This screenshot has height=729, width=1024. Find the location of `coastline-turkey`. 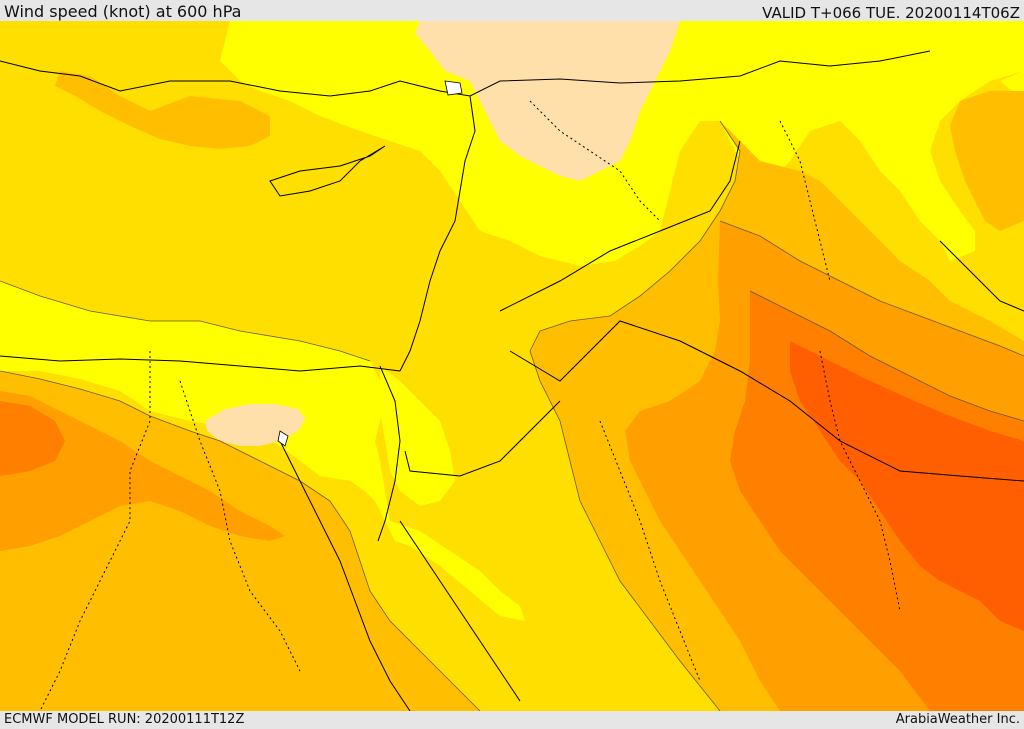

coastline-turkey is located at coordinates (465, 73).